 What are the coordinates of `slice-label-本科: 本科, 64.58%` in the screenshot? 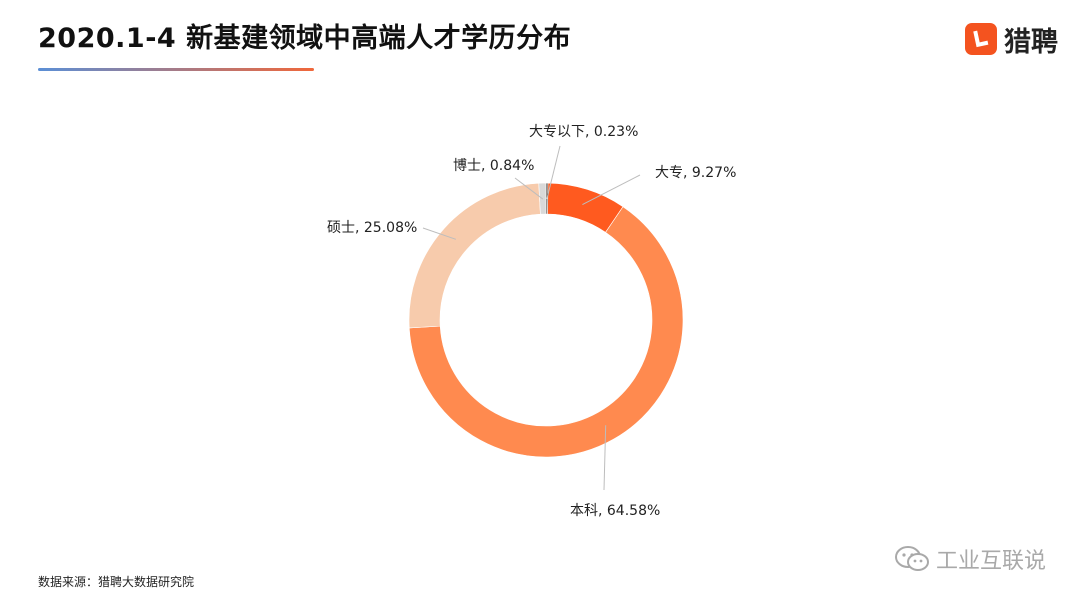 It's located at (615, 511).